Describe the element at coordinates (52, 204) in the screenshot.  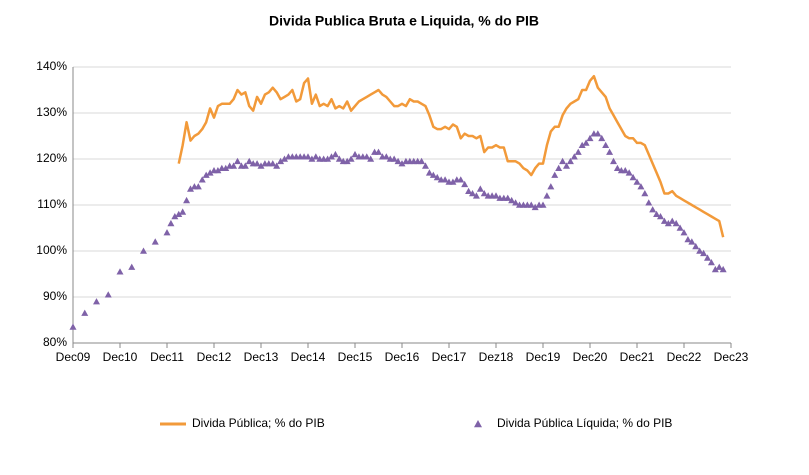
I see `y-tick-label: 110%` at that location.